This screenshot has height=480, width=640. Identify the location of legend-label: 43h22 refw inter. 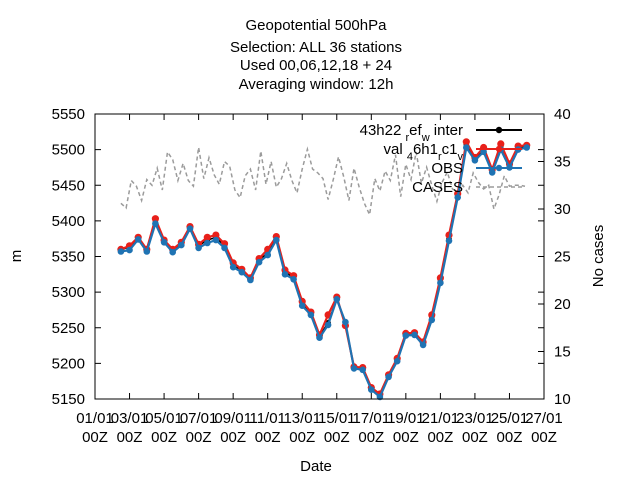
(411, 133).